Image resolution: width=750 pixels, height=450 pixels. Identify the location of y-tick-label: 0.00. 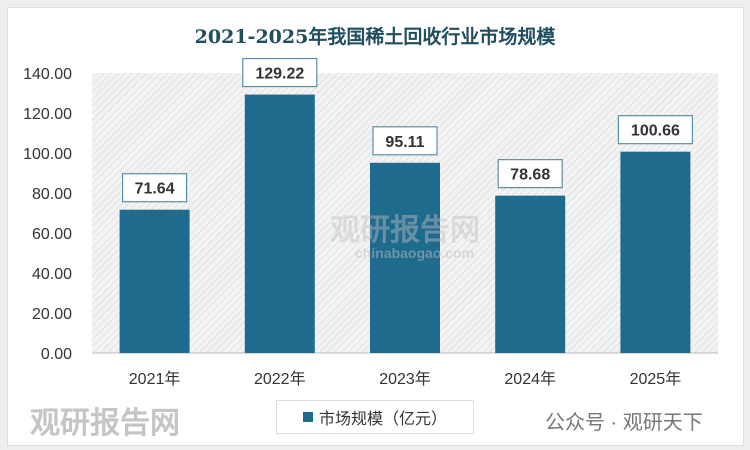
(56, 354).